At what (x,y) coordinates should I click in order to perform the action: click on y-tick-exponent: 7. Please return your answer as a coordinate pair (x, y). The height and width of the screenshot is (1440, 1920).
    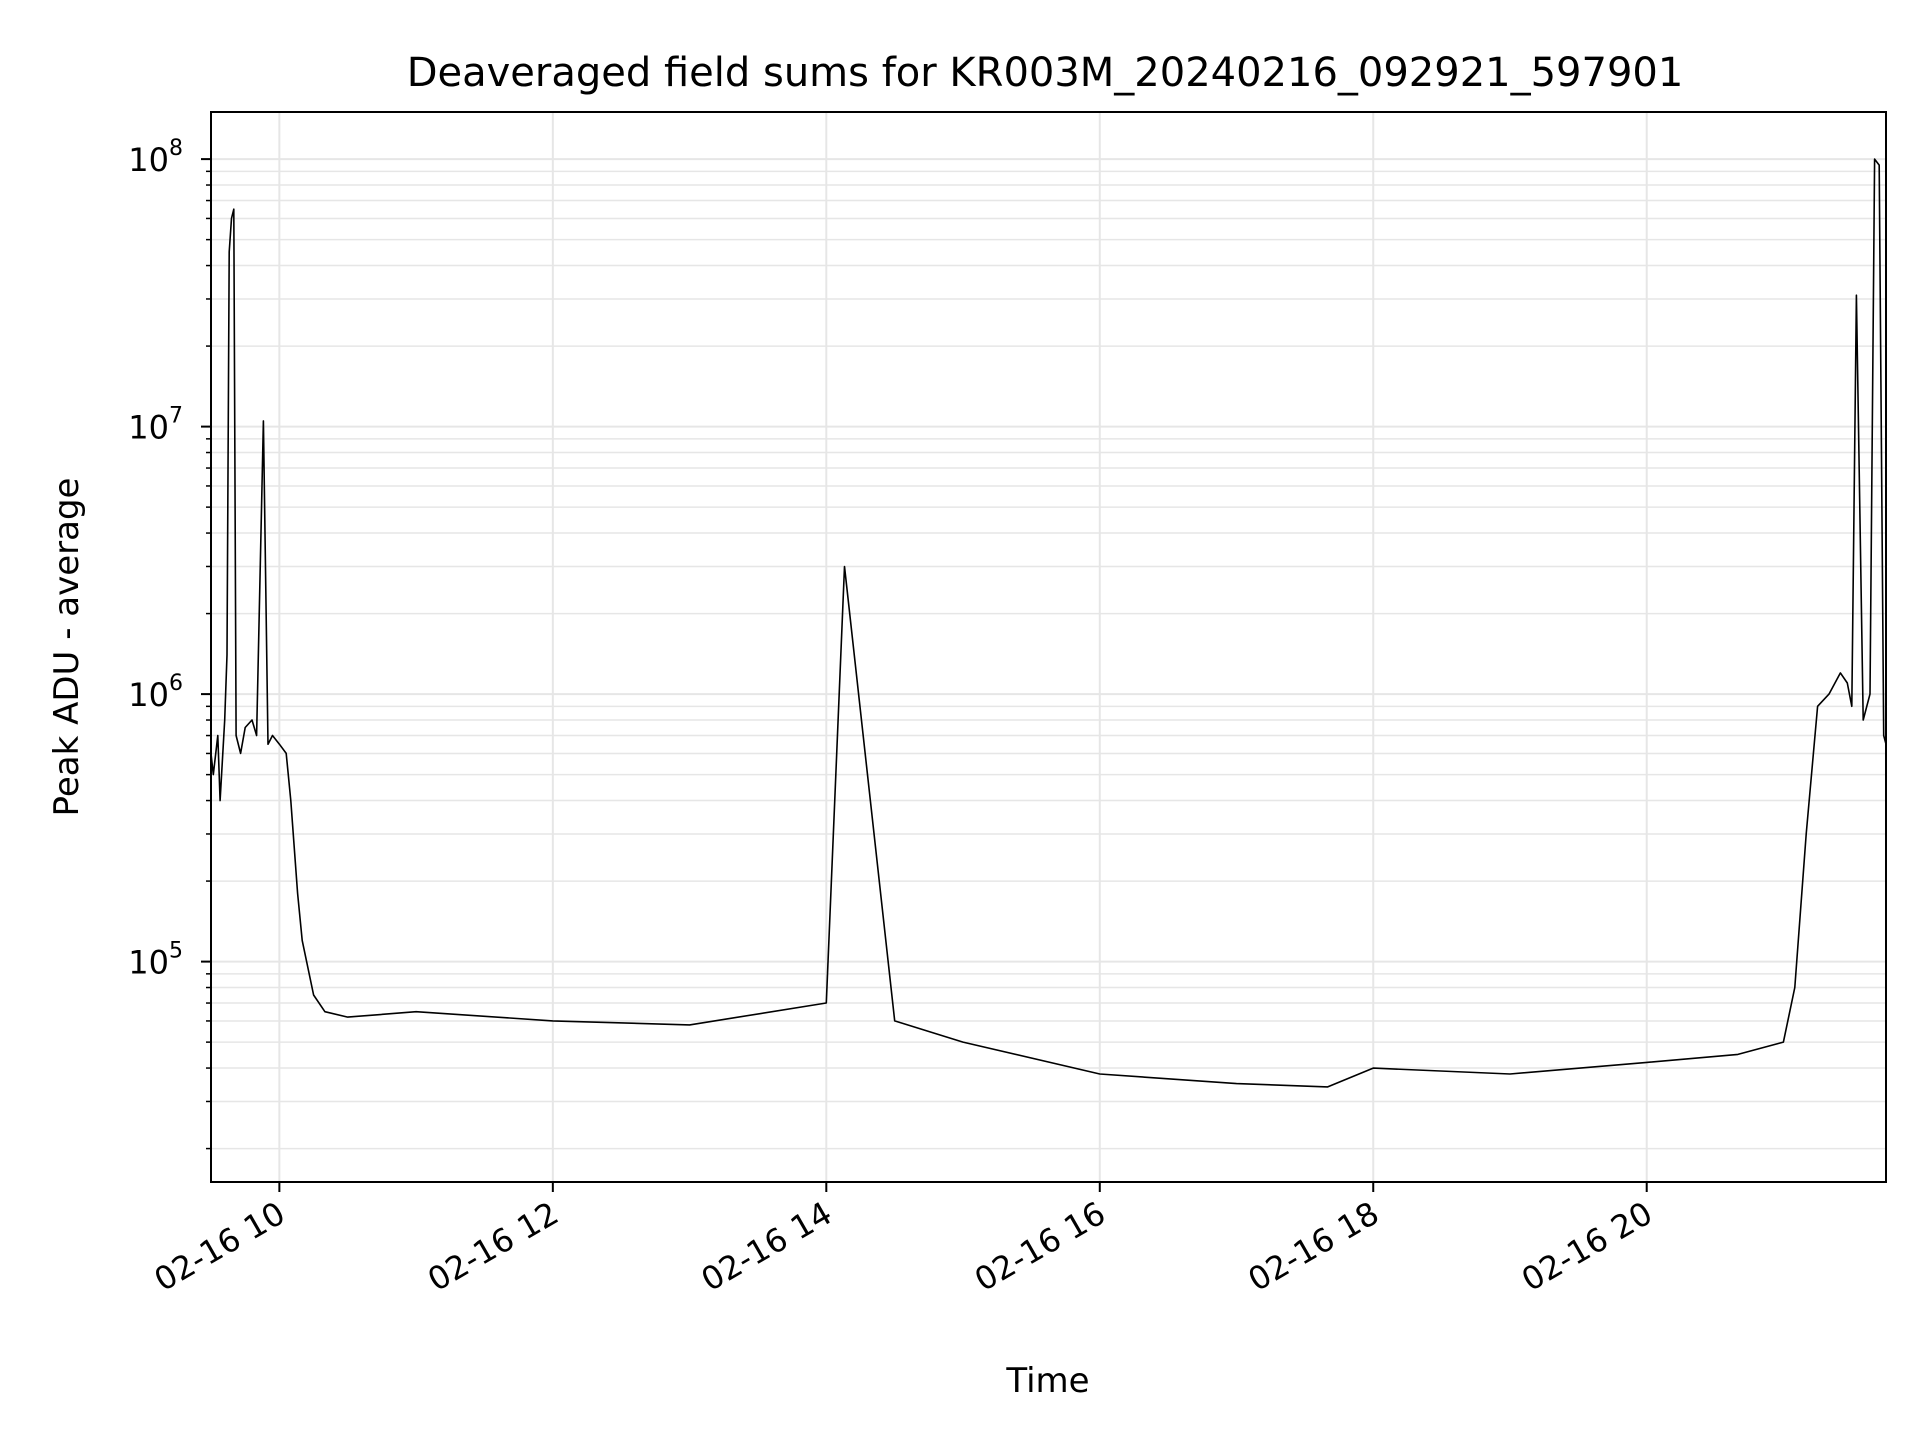
    Looking at the image, I should click on (176, 416).